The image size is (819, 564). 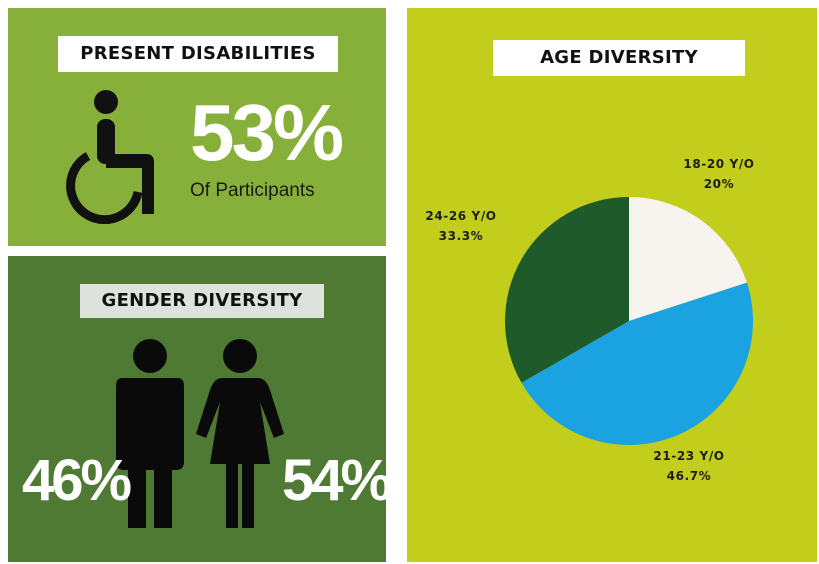 I want to click on male-percent: 46%, so click(x=77, y=480).